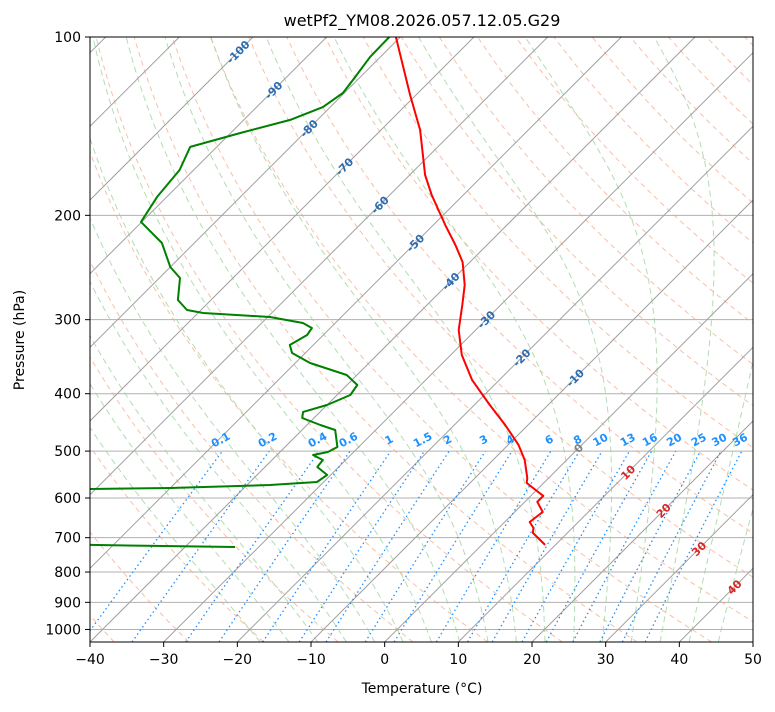 The height and width of the screenshot is (712, 775). I want to click on mixing-ratio-label: 0.4, so click(318, 440).